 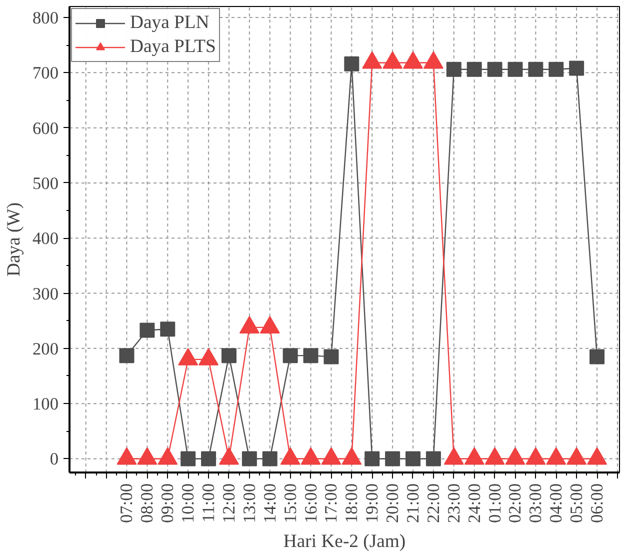 I want to click on x-tick-label: 20:00, so click(x=392, y=503).